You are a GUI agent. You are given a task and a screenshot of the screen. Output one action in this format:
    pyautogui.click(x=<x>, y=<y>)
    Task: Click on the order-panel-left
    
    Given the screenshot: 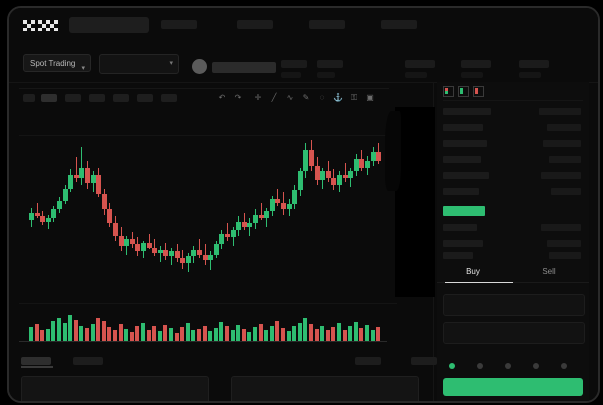 What is the action you would take?
    pyautogui.click(x=115, y=388)
    